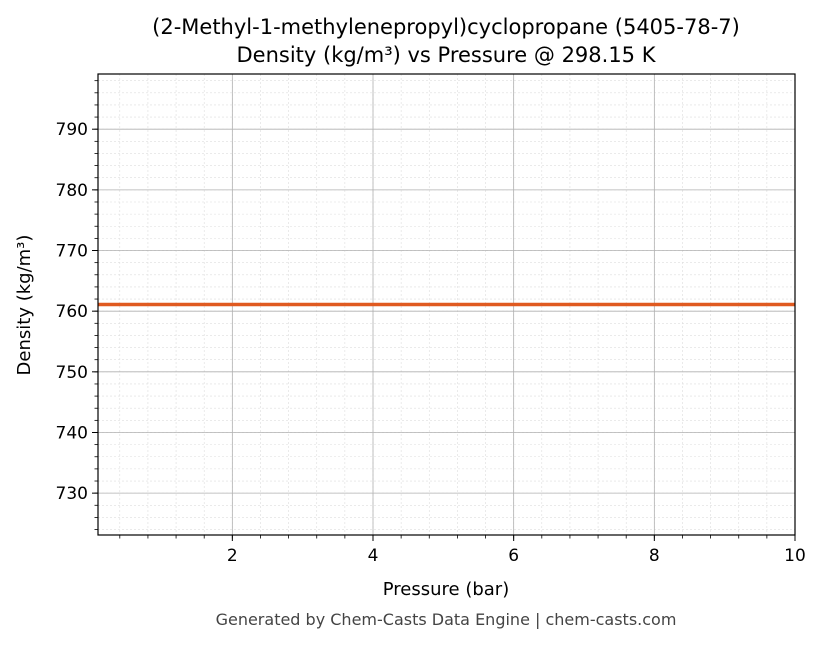 The image size is (823, 648). Describe the element at coordinates (72, 433) in the screenshot. I see `y-tick-label: 740` at that location.